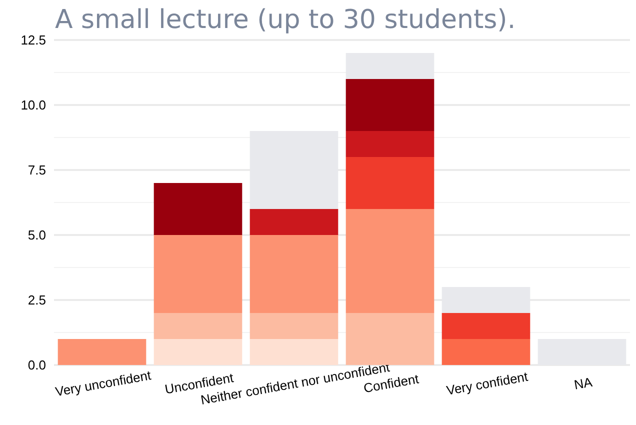 The width and height of the screenshot is (636, 425). Describe the element at coordinates (33, 40) in the screenshot. I see `y-tick-label: 12.5` at that location.